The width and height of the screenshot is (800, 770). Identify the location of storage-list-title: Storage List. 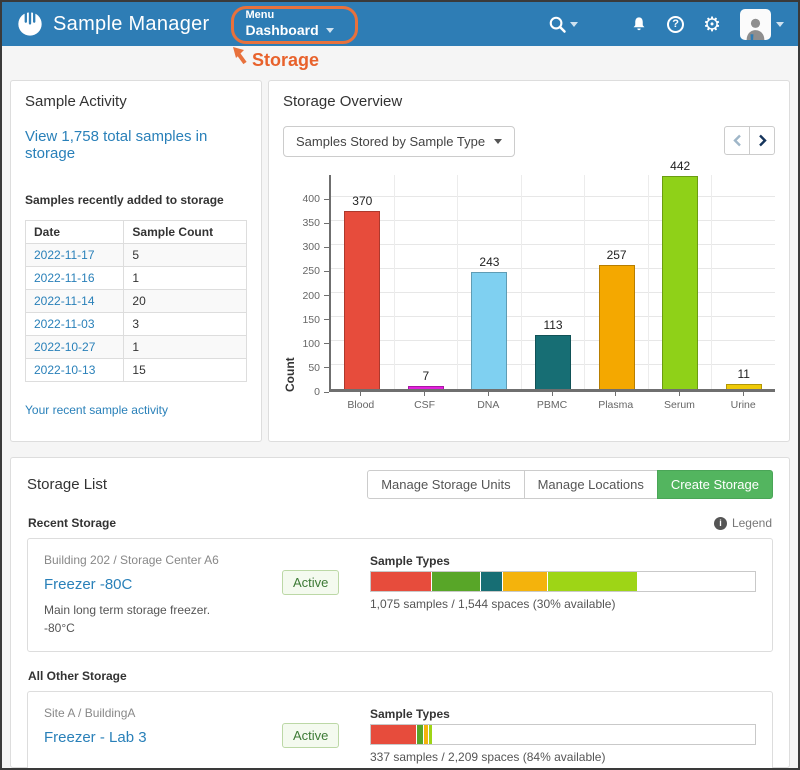
(67, 484).